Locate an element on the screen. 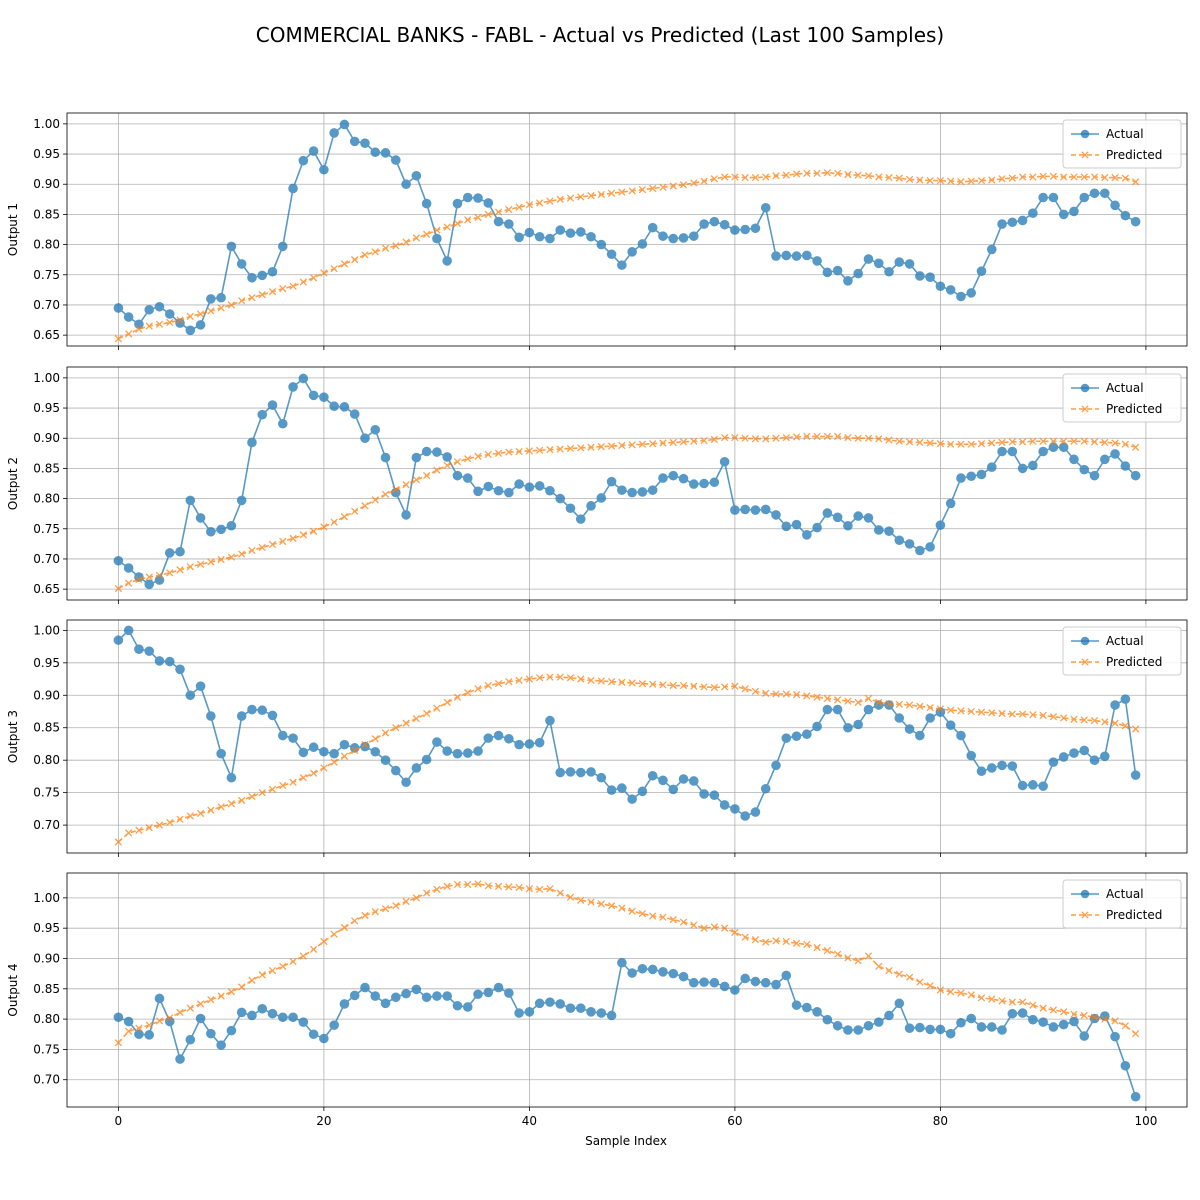 This screenshot has width=1200, height=1200. y-tick-label: 0.75 is located at coordinates (46, 275).